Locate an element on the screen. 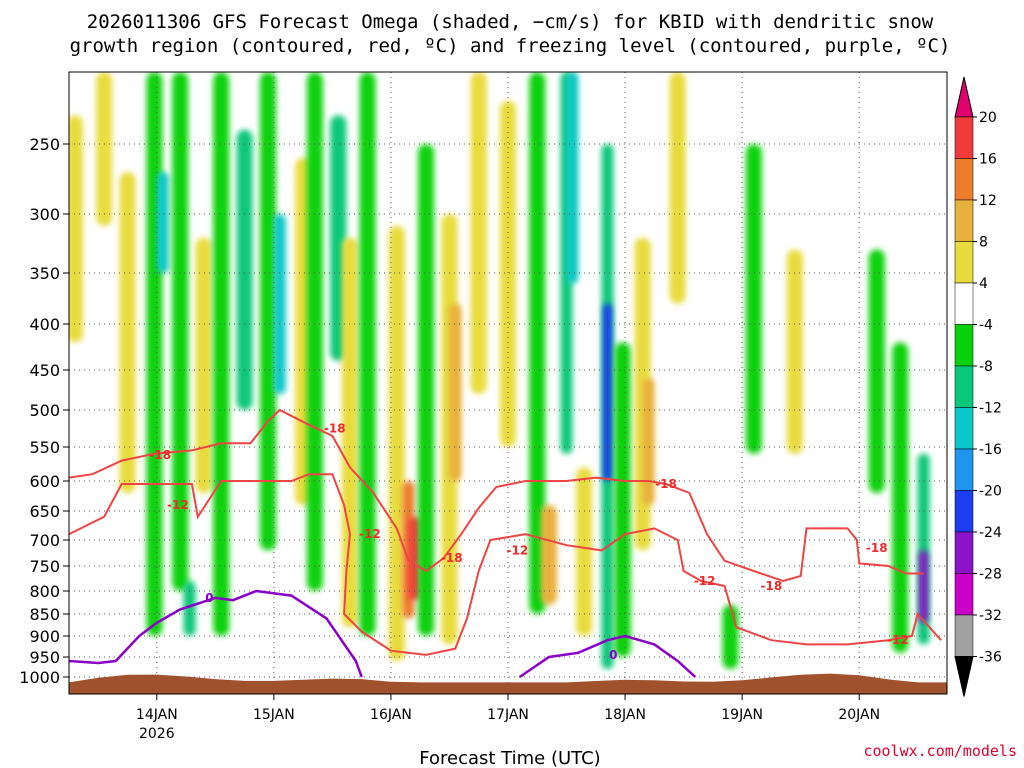 This screenshot has width=1024, height=768. colorbar-tick-label-2: 12 is located at coordinates (988, 201).